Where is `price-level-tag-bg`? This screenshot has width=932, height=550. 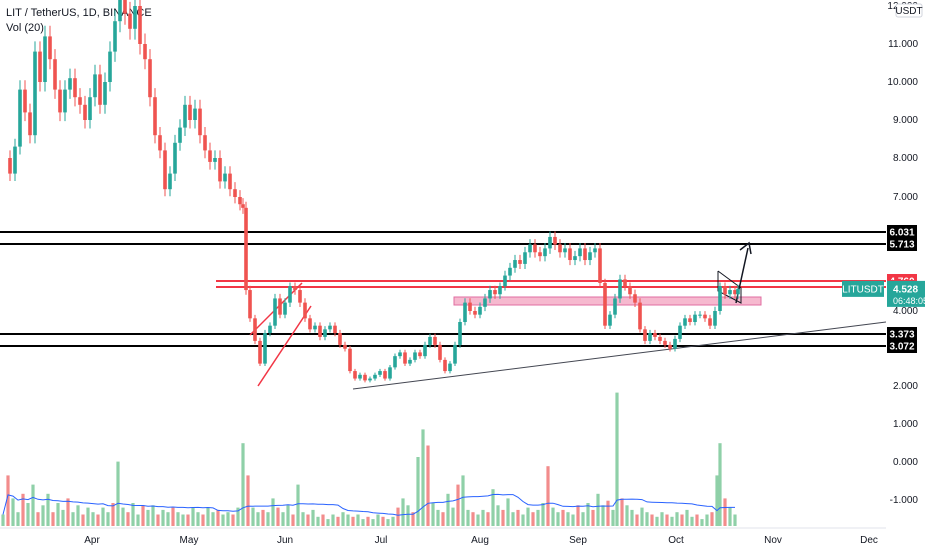 price-level-tag-bg is located at coordinates (902, 334).